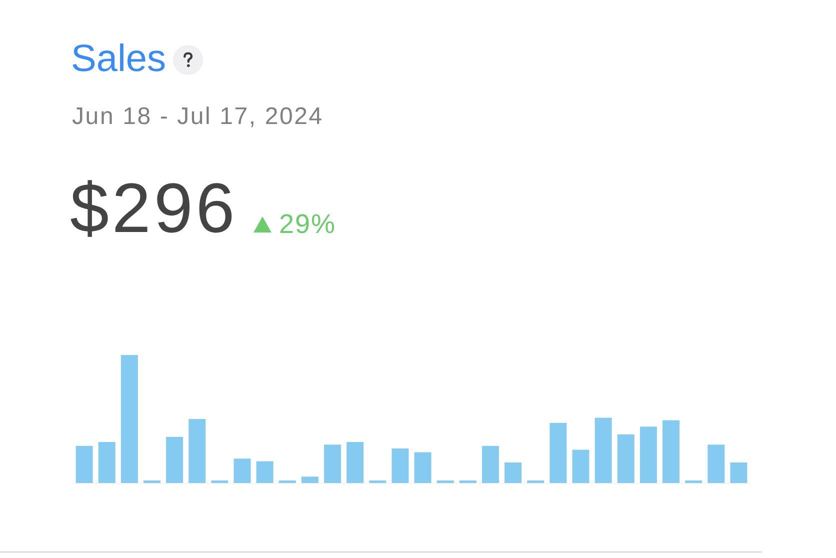 The width and height of the screenshot is (836, 558). I want to click on text: $296, so click(154, 208).